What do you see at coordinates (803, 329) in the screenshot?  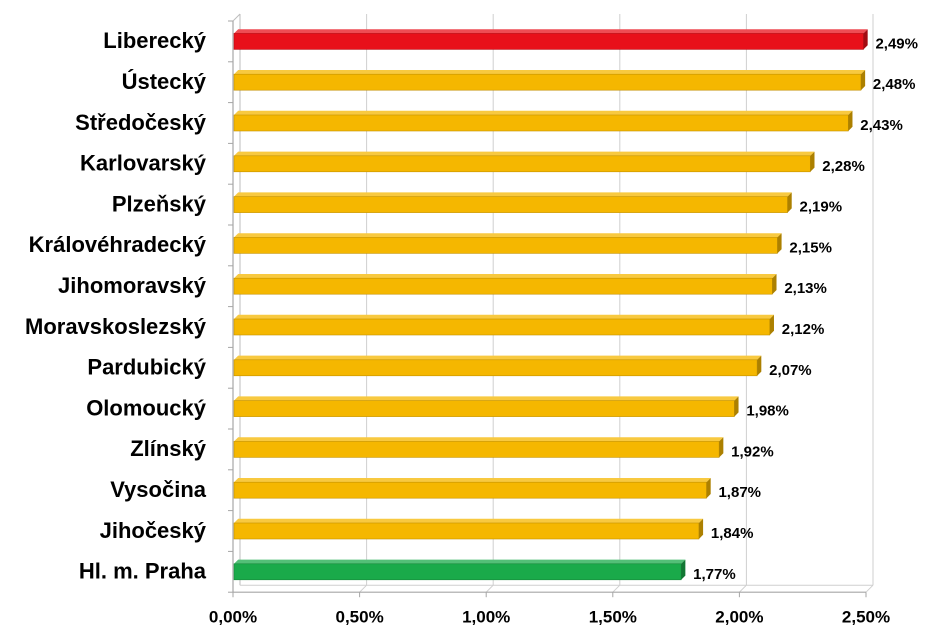 I see `value-label: 2,12%` at bounding box center [803, 329].